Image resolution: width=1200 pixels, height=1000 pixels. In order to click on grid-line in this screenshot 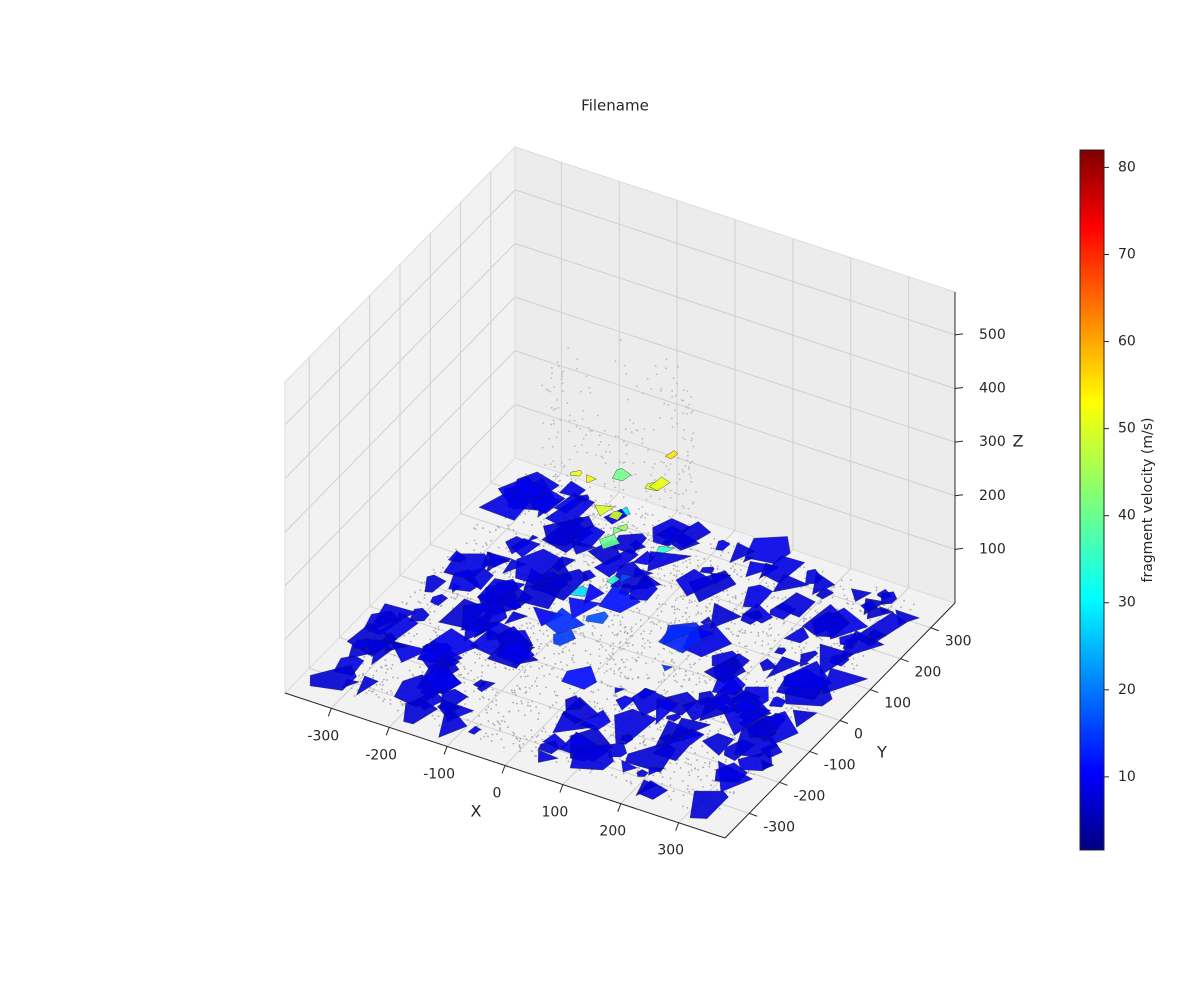, I will do `click(400, 522)`.